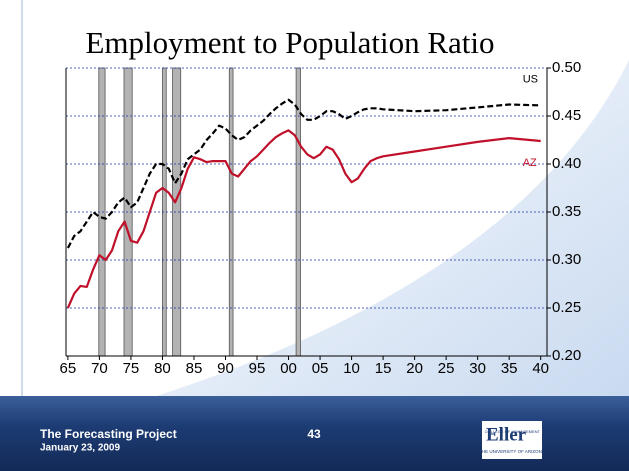  Describe the element at coordinates (566, 115) in the screenshot. I see `y-tick-label: 0.45` at that location.